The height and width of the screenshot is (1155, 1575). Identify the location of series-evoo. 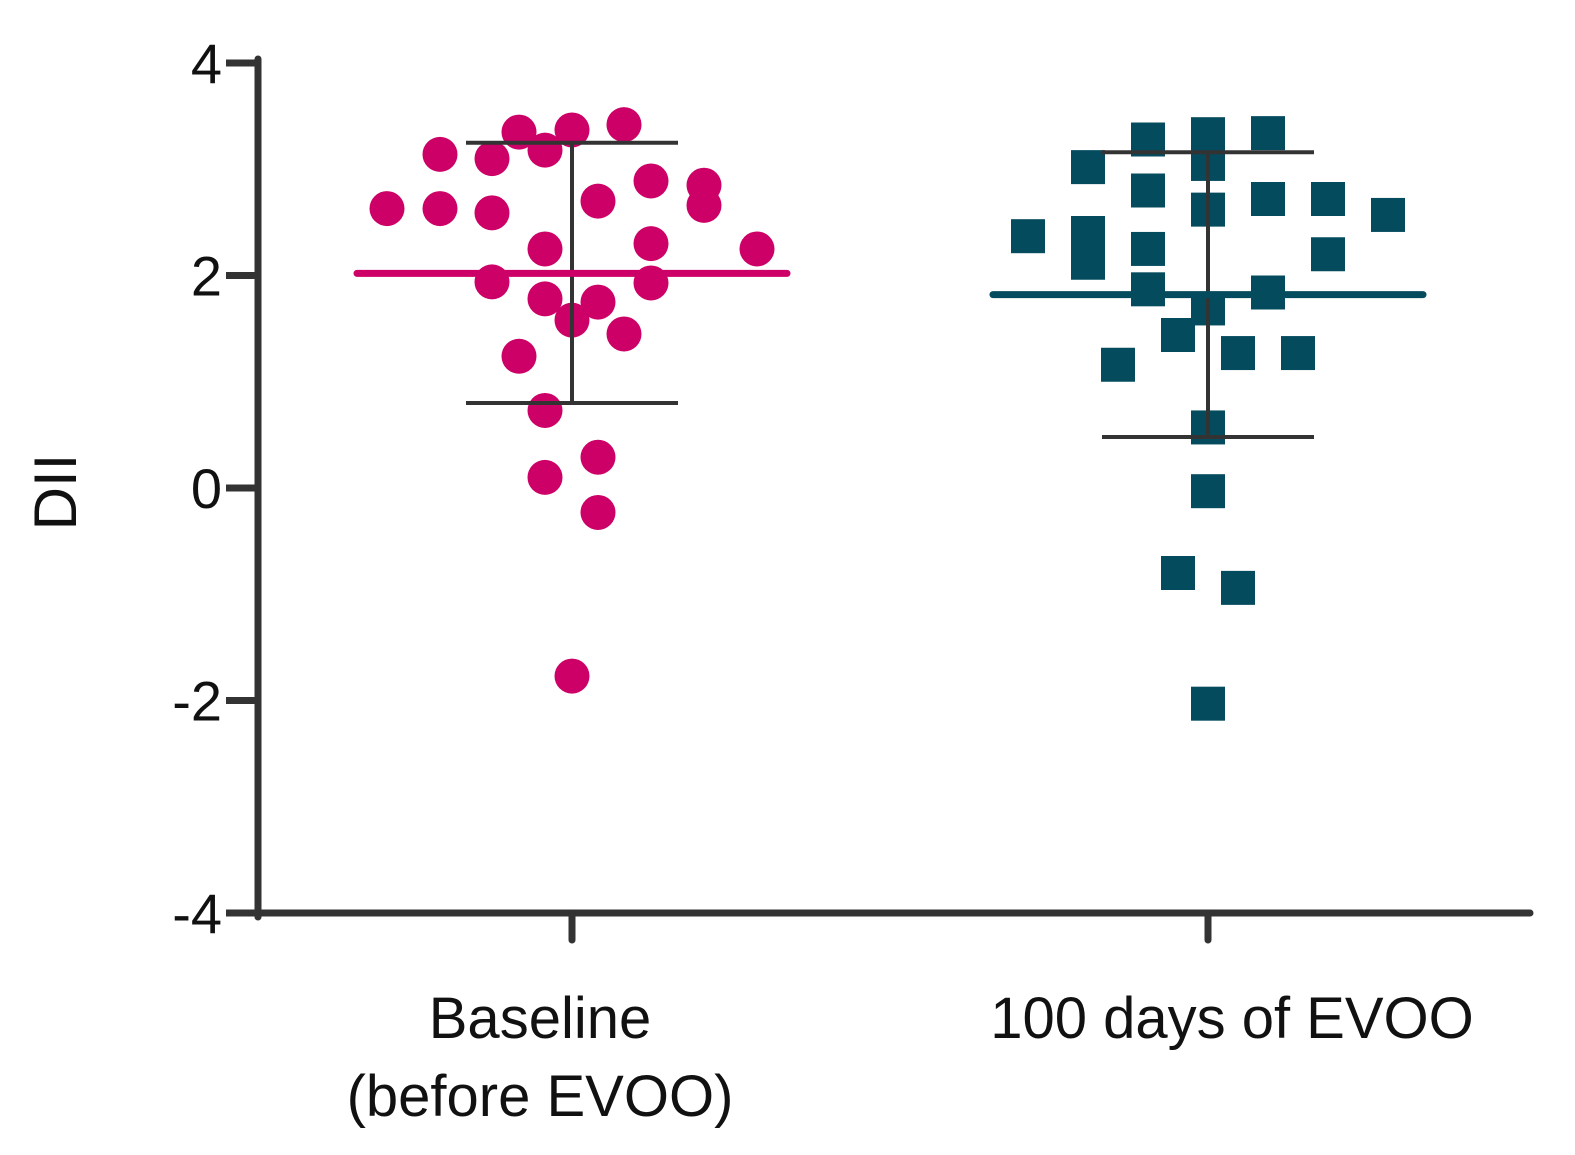
(1208, 418).